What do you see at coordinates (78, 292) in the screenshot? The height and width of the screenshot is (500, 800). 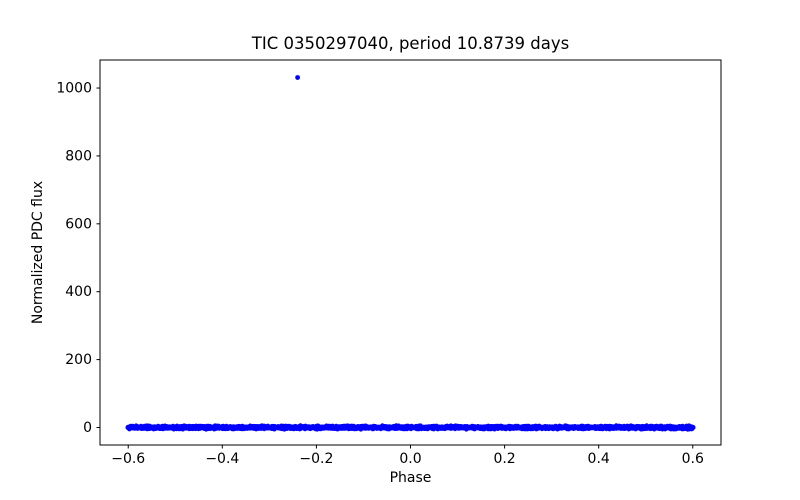 I see `y-tick-label: 400` at bounding box center [78, 292].